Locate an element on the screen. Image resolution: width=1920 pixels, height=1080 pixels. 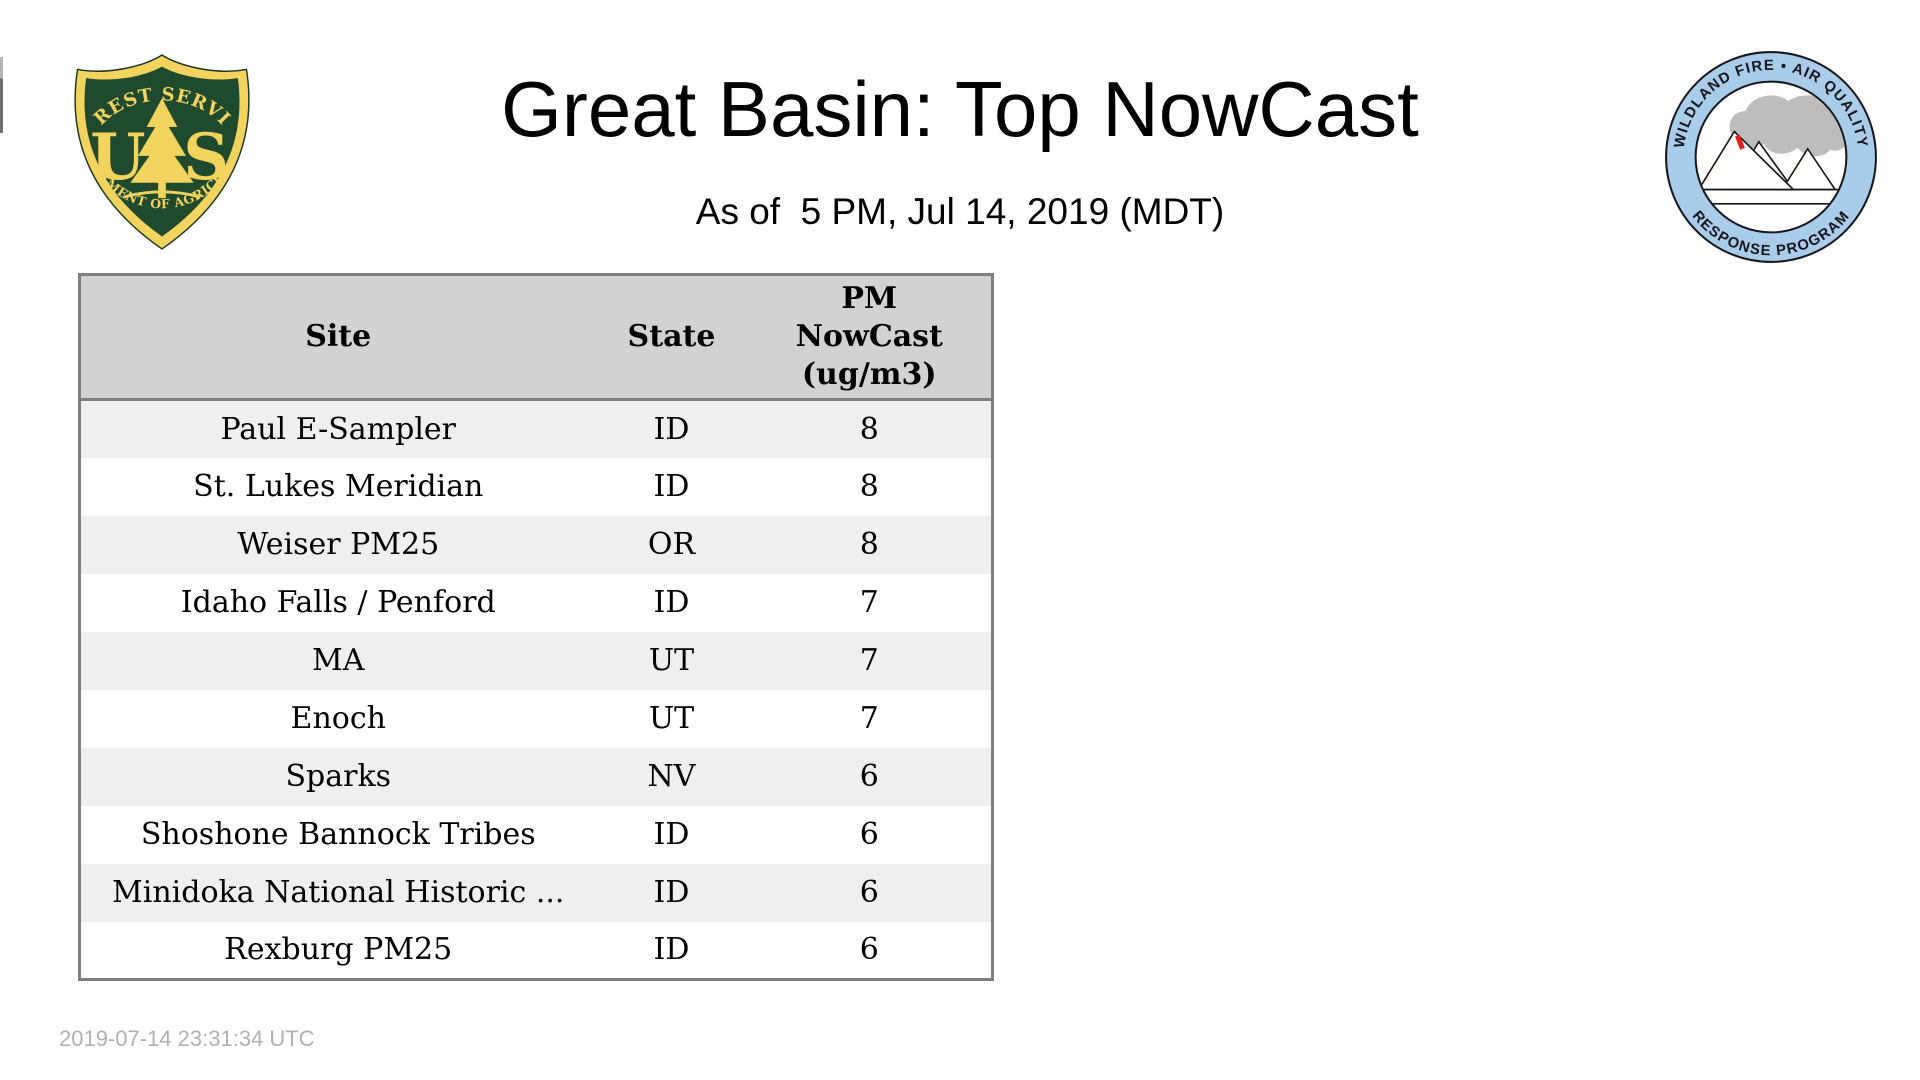
site-cell: Rexburg PM25 is located at coordinates (337, 950).